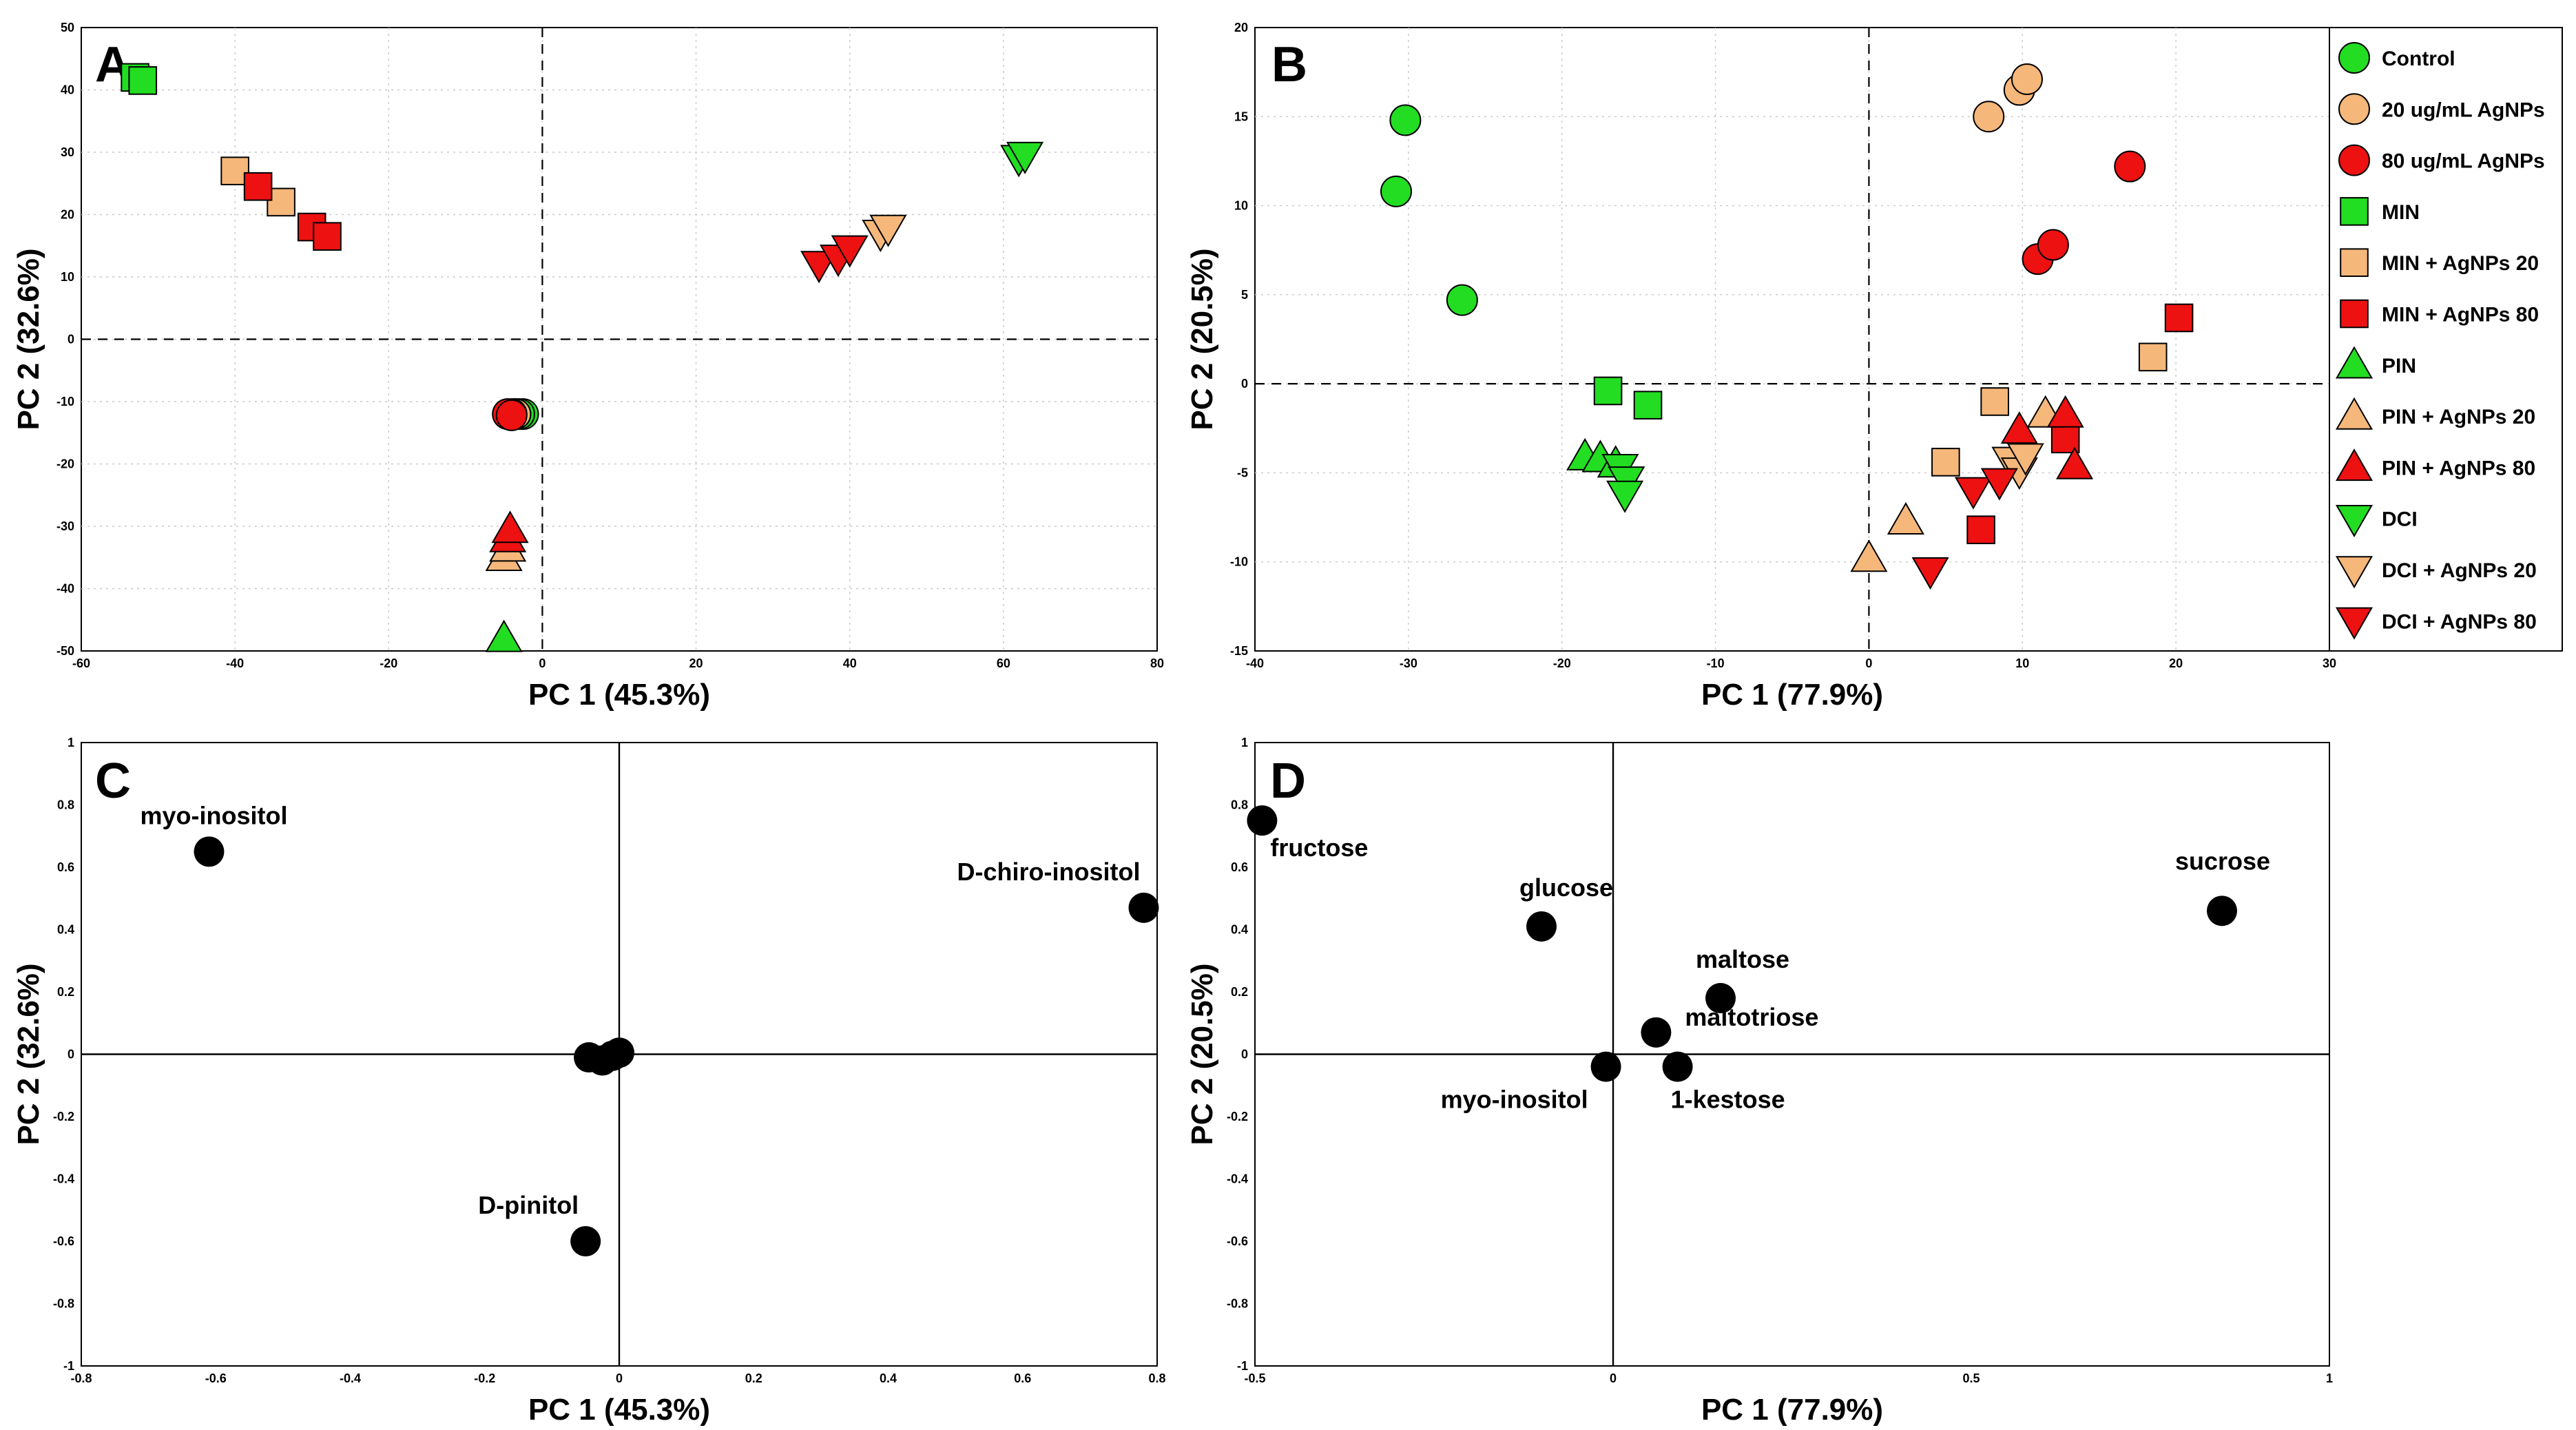 The width and height of the screenshot is (2576, 1430). I want to click on series-pin, so click(504, 635).